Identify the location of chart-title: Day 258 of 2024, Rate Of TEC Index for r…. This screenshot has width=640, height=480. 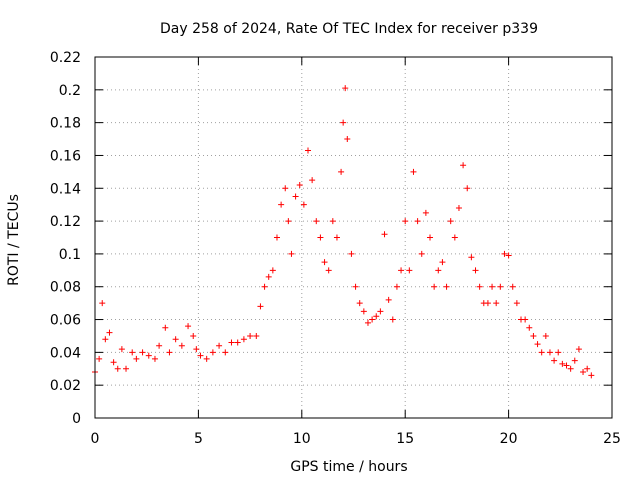
(349, 29).